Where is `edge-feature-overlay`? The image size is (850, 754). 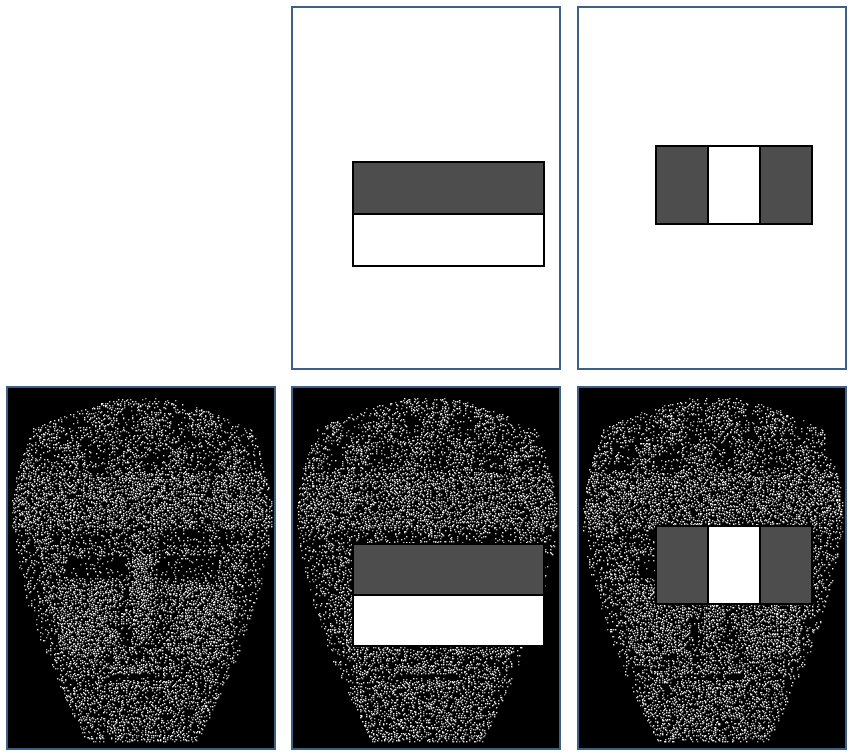 edge-feature-overlay is located at coordinates (448, 595).